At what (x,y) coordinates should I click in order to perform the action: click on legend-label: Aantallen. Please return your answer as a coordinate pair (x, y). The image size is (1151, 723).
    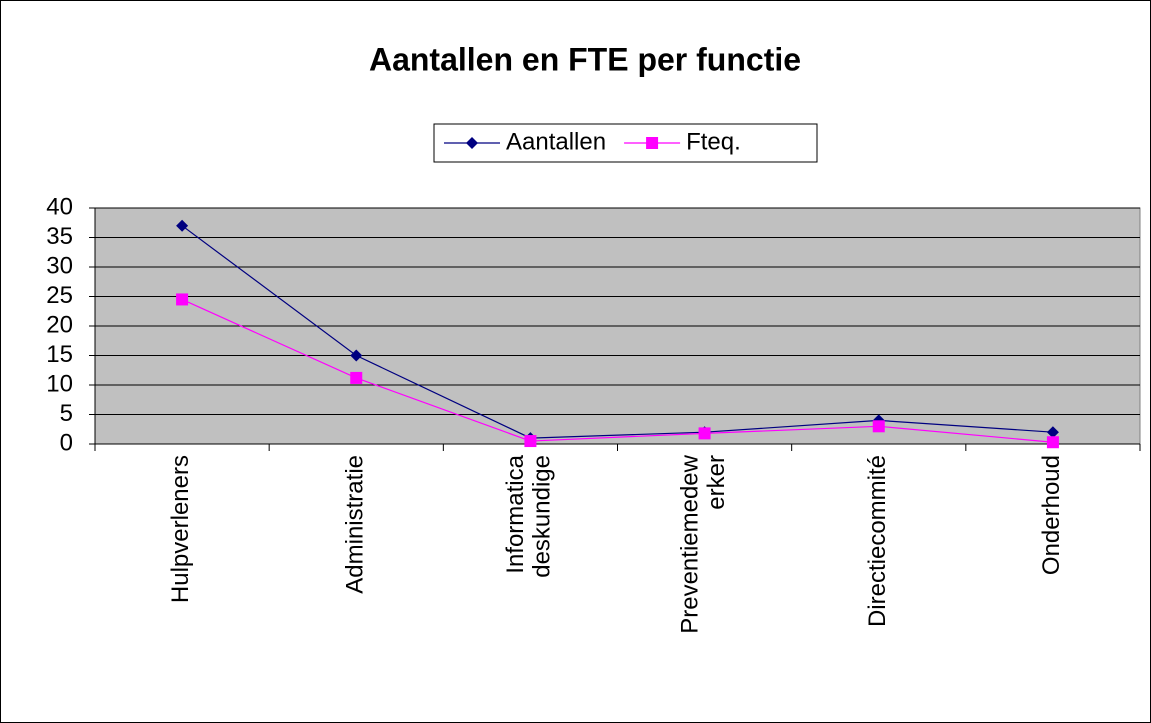
    Looking at the image, I should click on (556, 141).